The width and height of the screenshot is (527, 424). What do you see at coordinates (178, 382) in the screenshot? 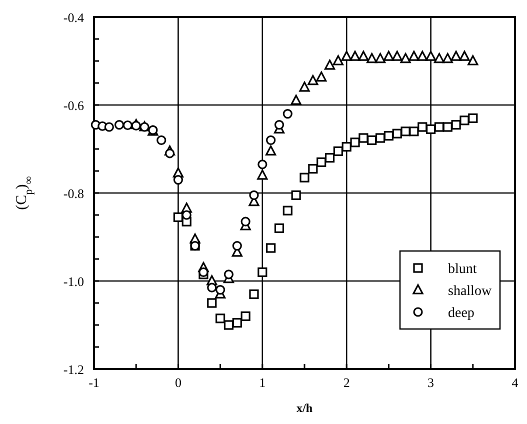
I see `x-tick-label: 0` at bounding box center [178, 382].